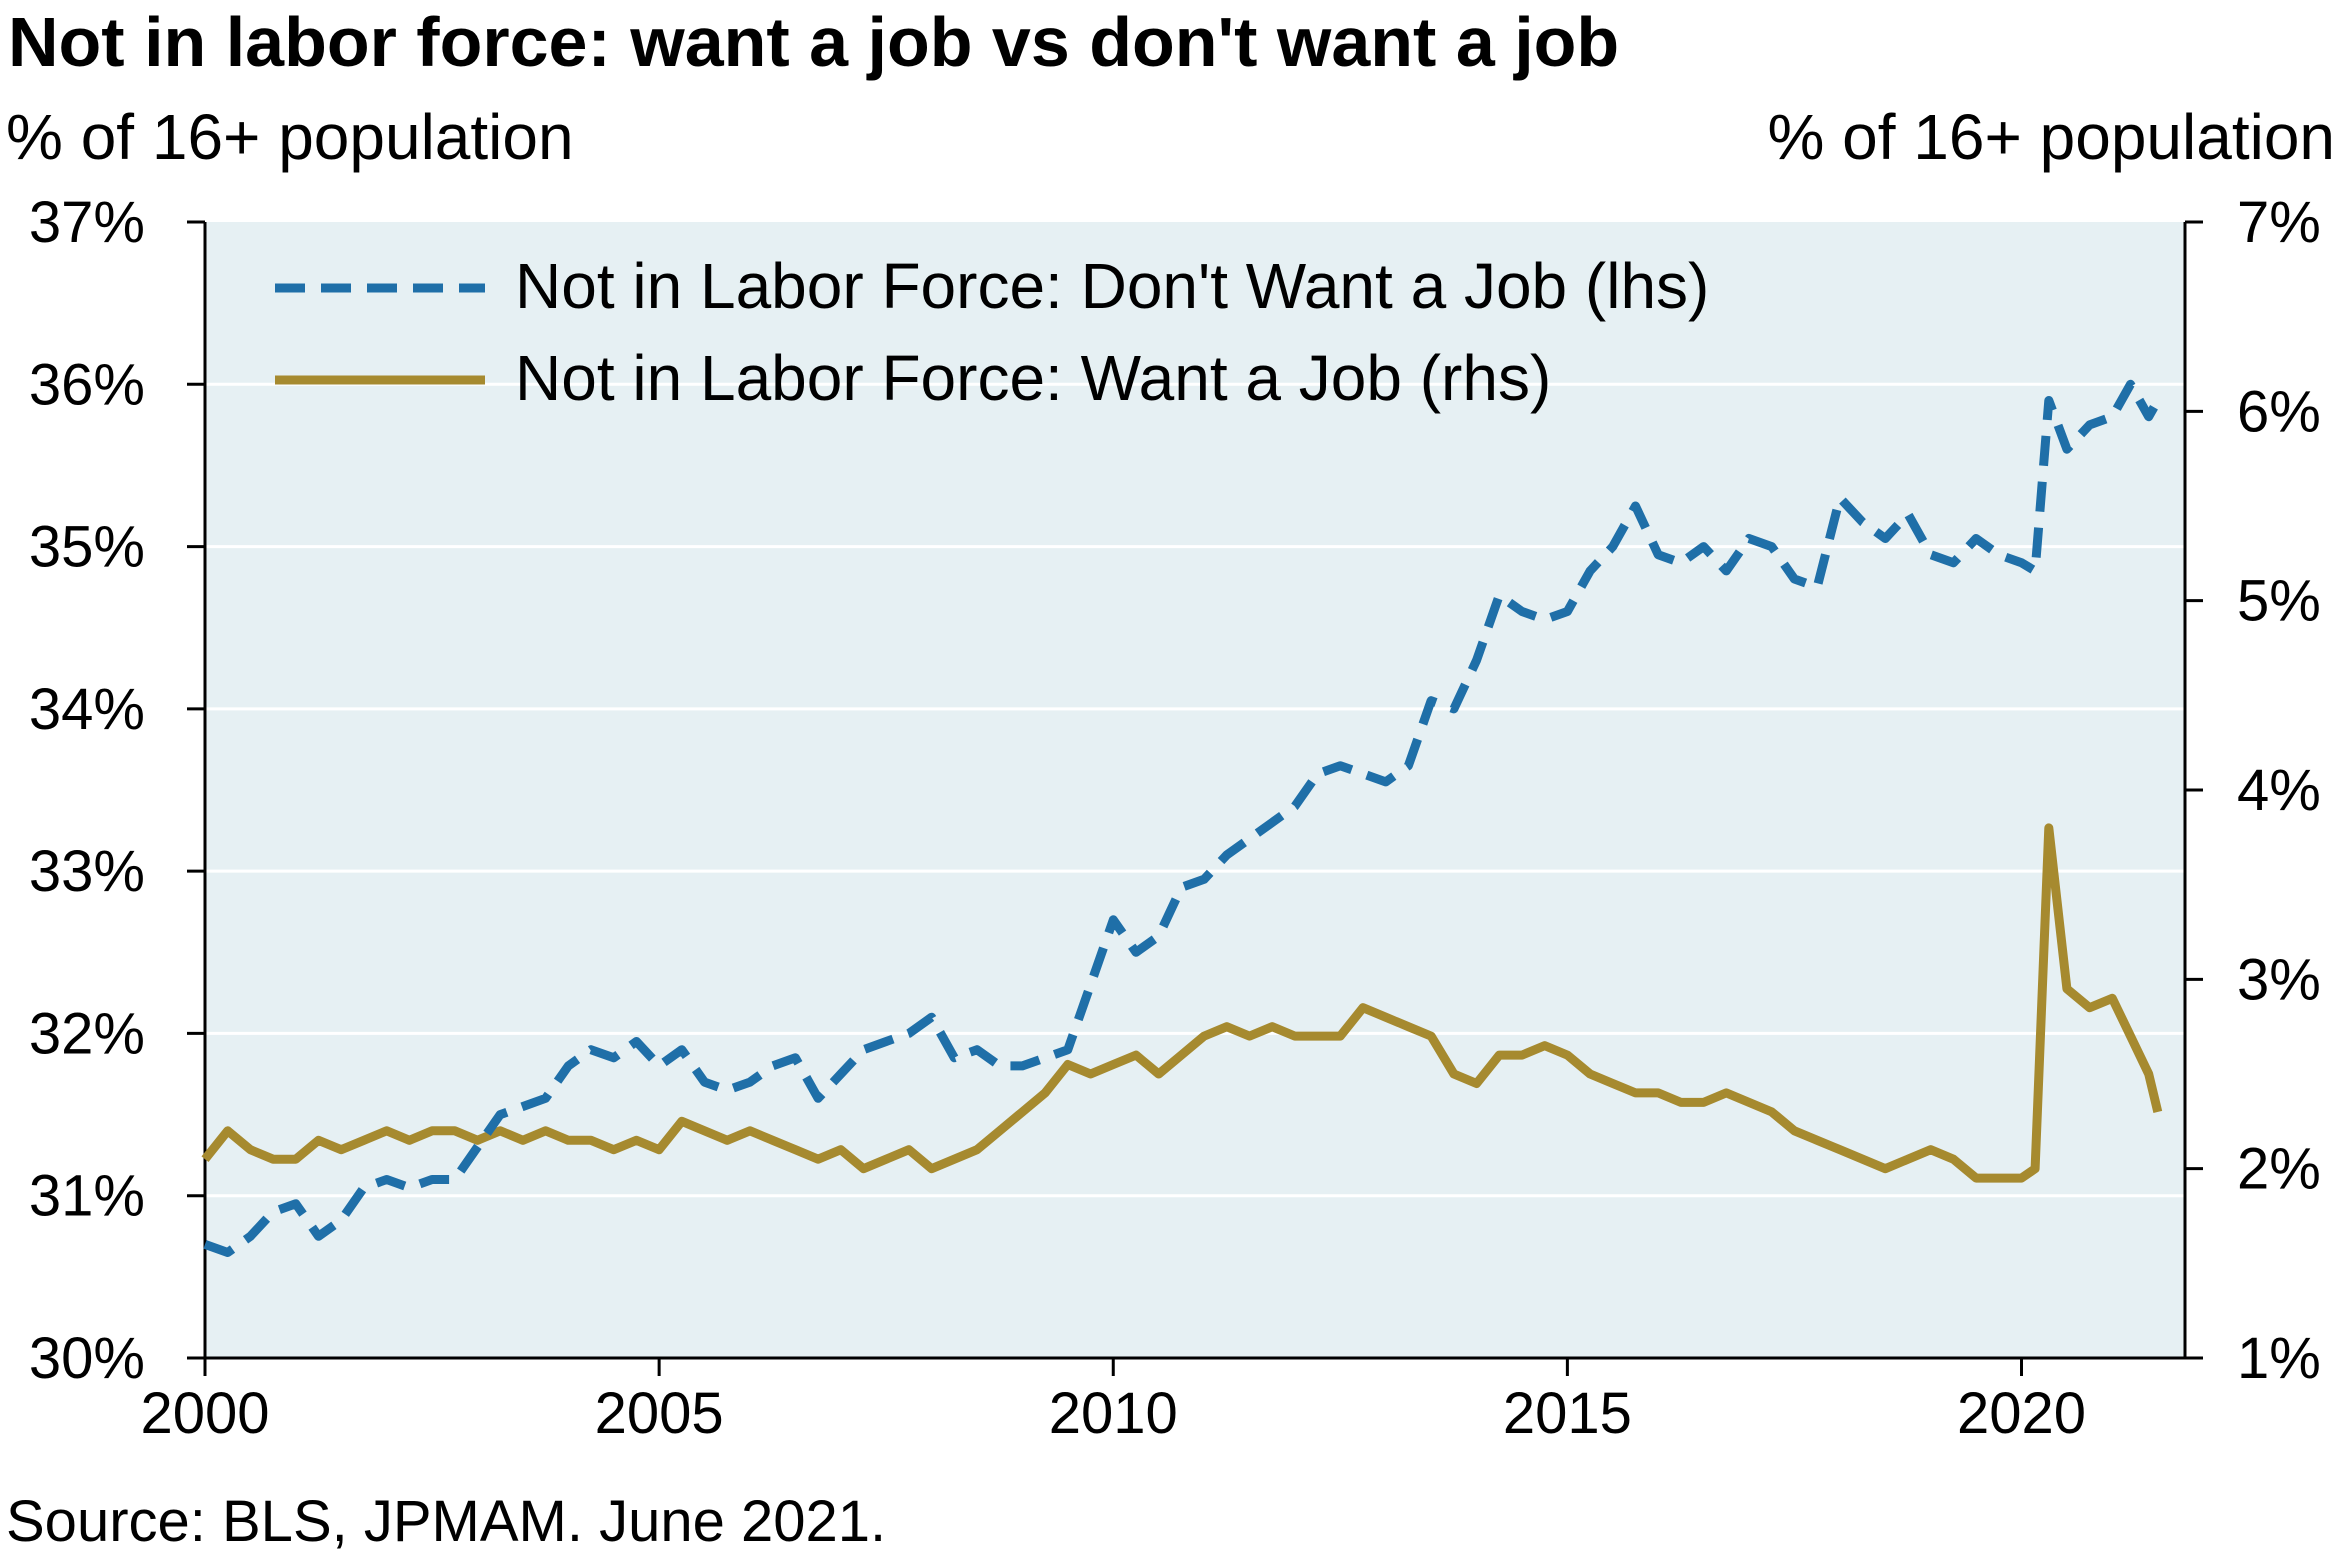 The image size is (2341, 1561). I want to click on source-note: Source: BLS, JPMAM. June 2021., so click(446, 1521).